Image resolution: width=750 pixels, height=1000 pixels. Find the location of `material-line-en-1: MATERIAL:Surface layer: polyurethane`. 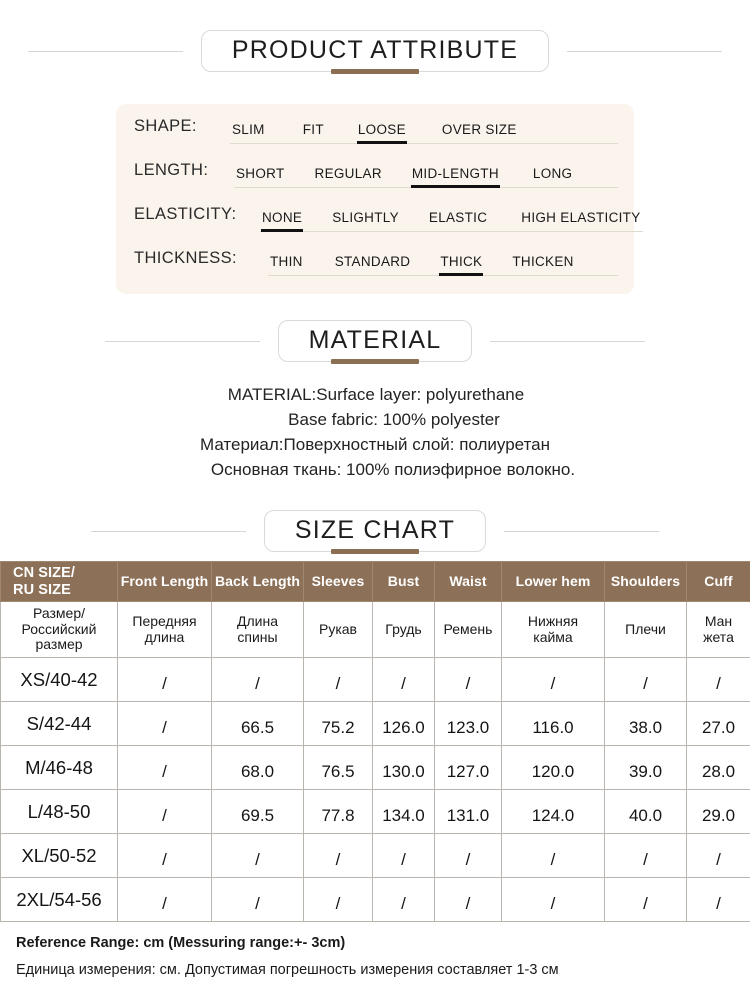

material-line-en-1: MATERIAL:Surface layer: polyurethane is located at coordinates (375, 394).